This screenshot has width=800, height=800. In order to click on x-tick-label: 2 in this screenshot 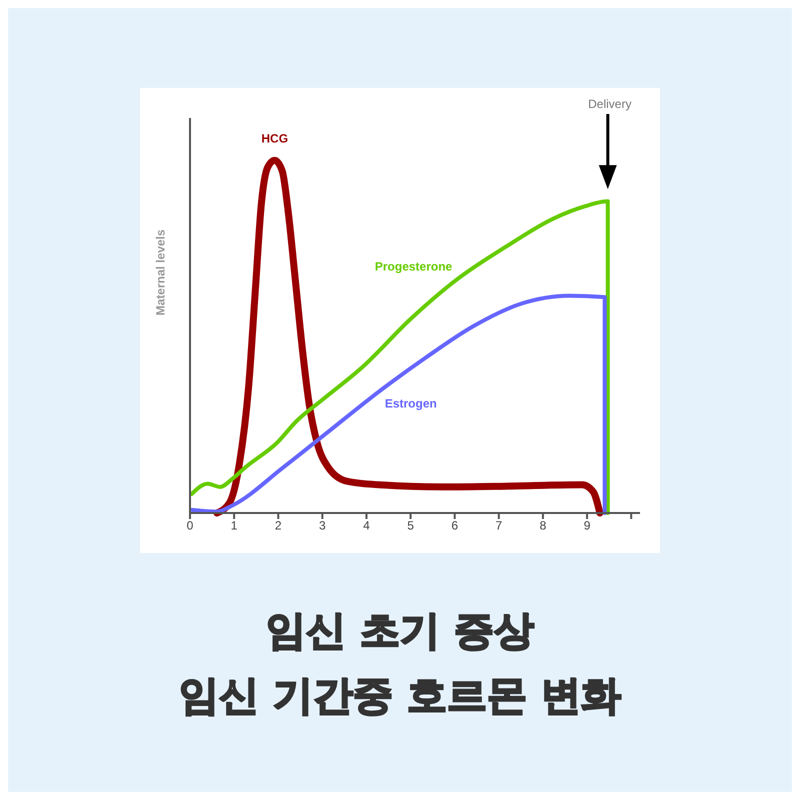, I will do `click(278, 525)`.